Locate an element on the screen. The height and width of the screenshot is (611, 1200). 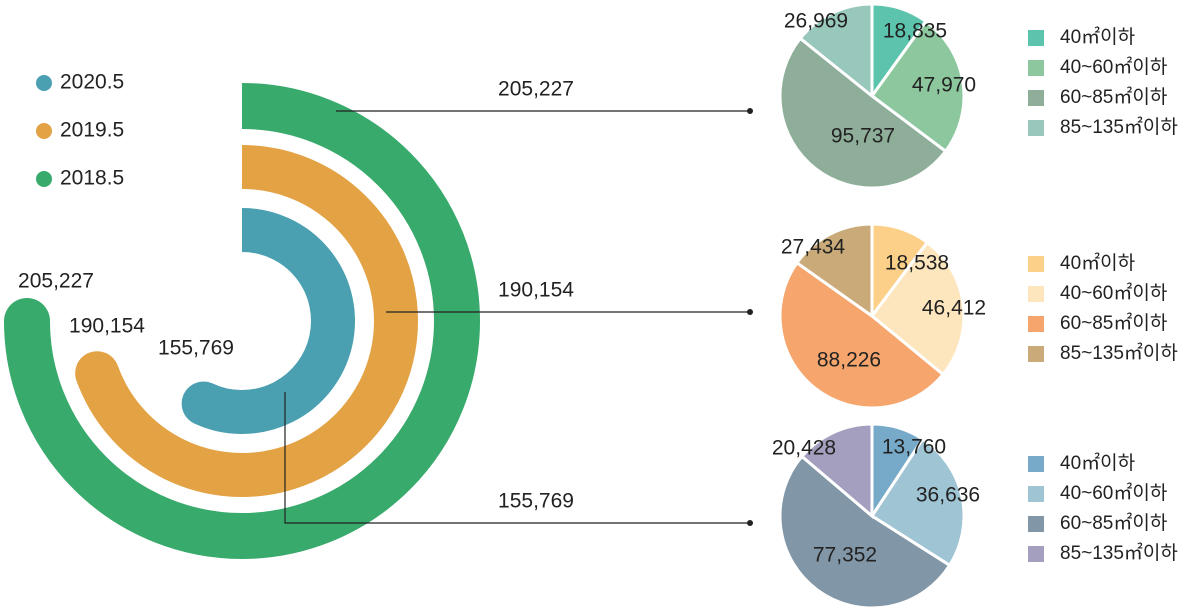
pie-2-value-label-2: 77,352 is located at coordinates (845, 555).